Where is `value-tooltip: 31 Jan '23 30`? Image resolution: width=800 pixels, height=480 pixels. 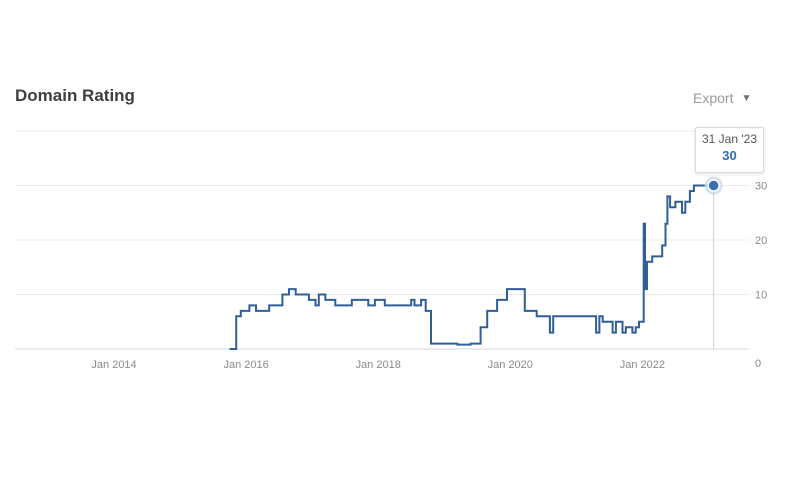
value-tooltip: 31 Jan '23 30 is located at coordinates (729, 150).